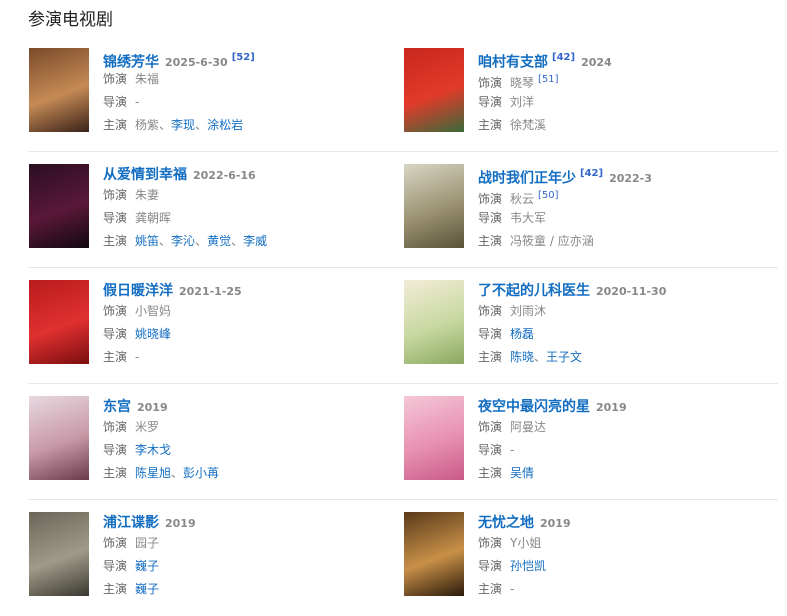 The width and height of the screenshot is (787, 616). I want to click on drama-info: 无忧之地 2019 饰演 Y小姐 导演 孙恺凯 主演 -, so click(524, 556).